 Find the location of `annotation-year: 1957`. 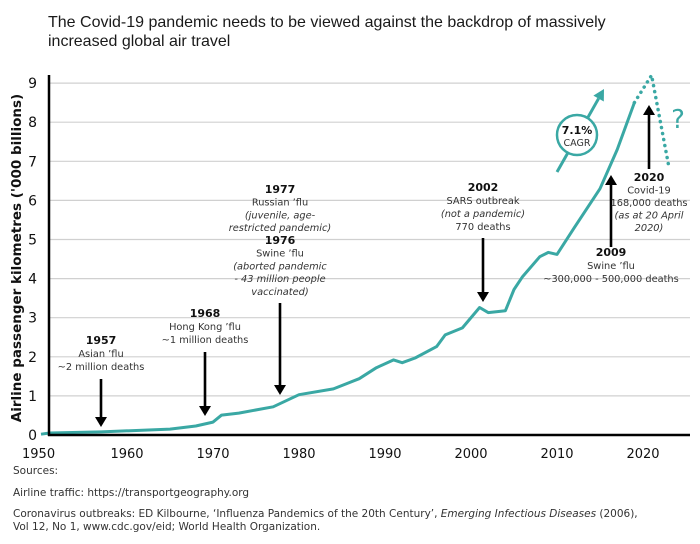

annotation-year: 1957 is located at coordinates (101, 340).